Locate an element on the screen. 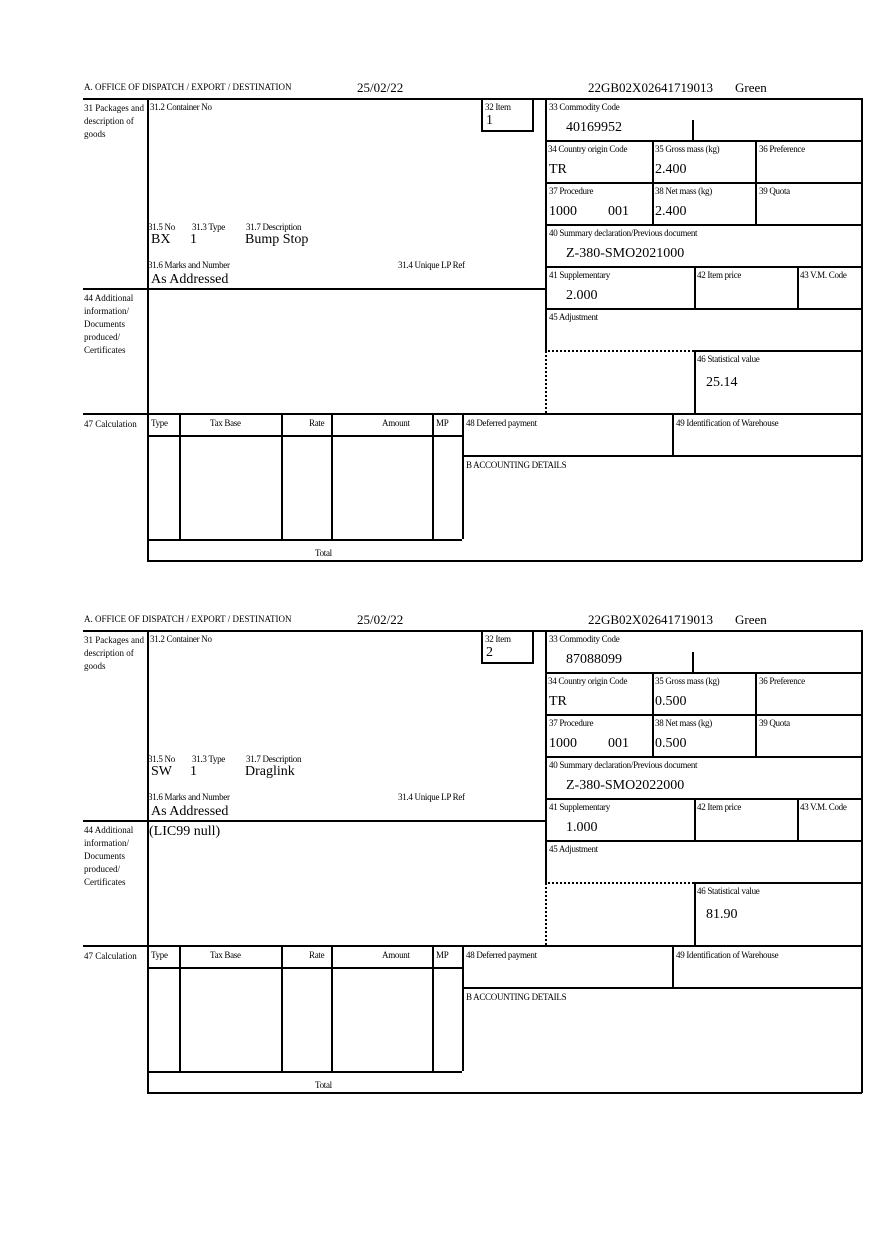 This screenshot has height=1250, width=882. calc-tax-base-header: Tax Base is located at coordinates (225, 955).